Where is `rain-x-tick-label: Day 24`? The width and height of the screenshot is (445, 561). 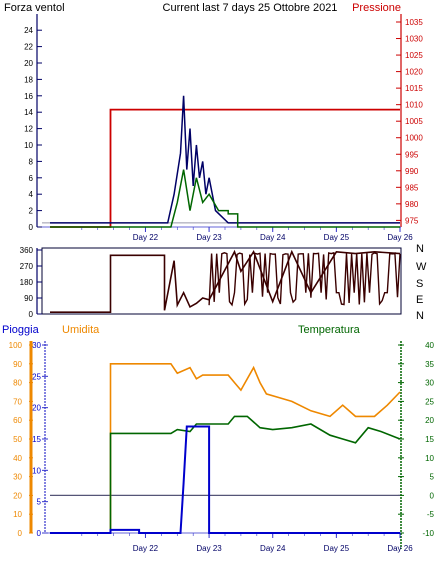
rain-x-tick-label: Day 24 is located at coordinates (273, 548).